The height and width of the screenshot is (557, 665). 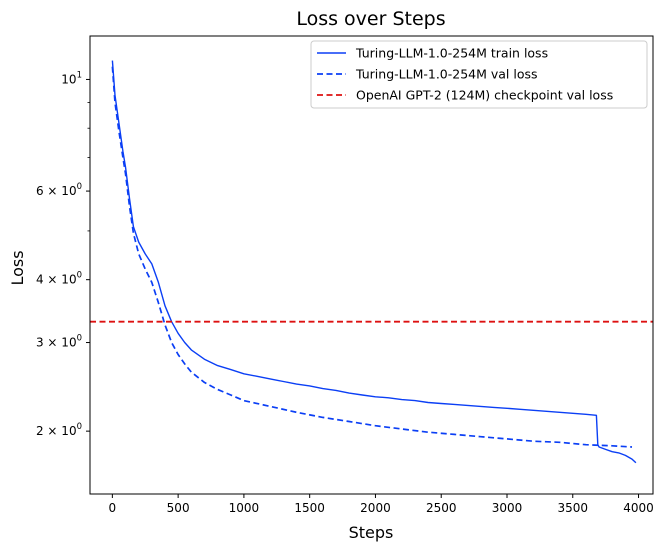 What do you see at coordinates (309, 508) in the screenshot?
I see `x-tick-label: 1500` at bounding box center [309, 508].